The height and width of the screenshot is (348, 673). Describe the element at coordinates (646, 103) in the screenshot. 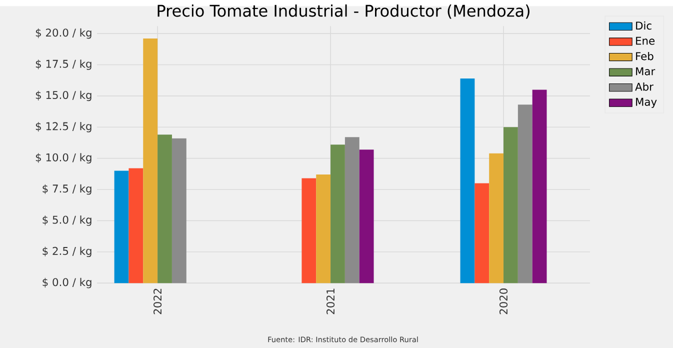

I see `legend-label: May` at that location.